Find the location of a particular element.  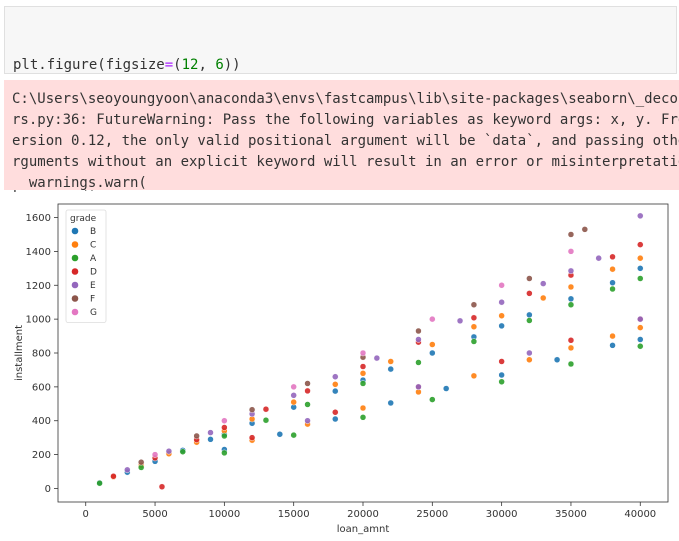

x-tick-label: 0 is located at coordinates (86, 514).